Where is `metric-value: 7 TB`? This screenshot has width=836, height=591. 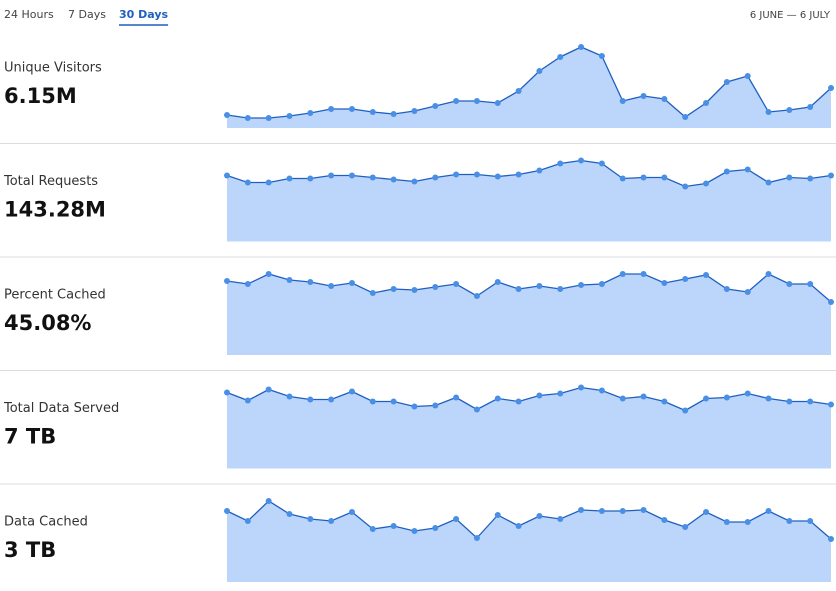 metric-value: 7 TB is located at coordinates (30, 437).